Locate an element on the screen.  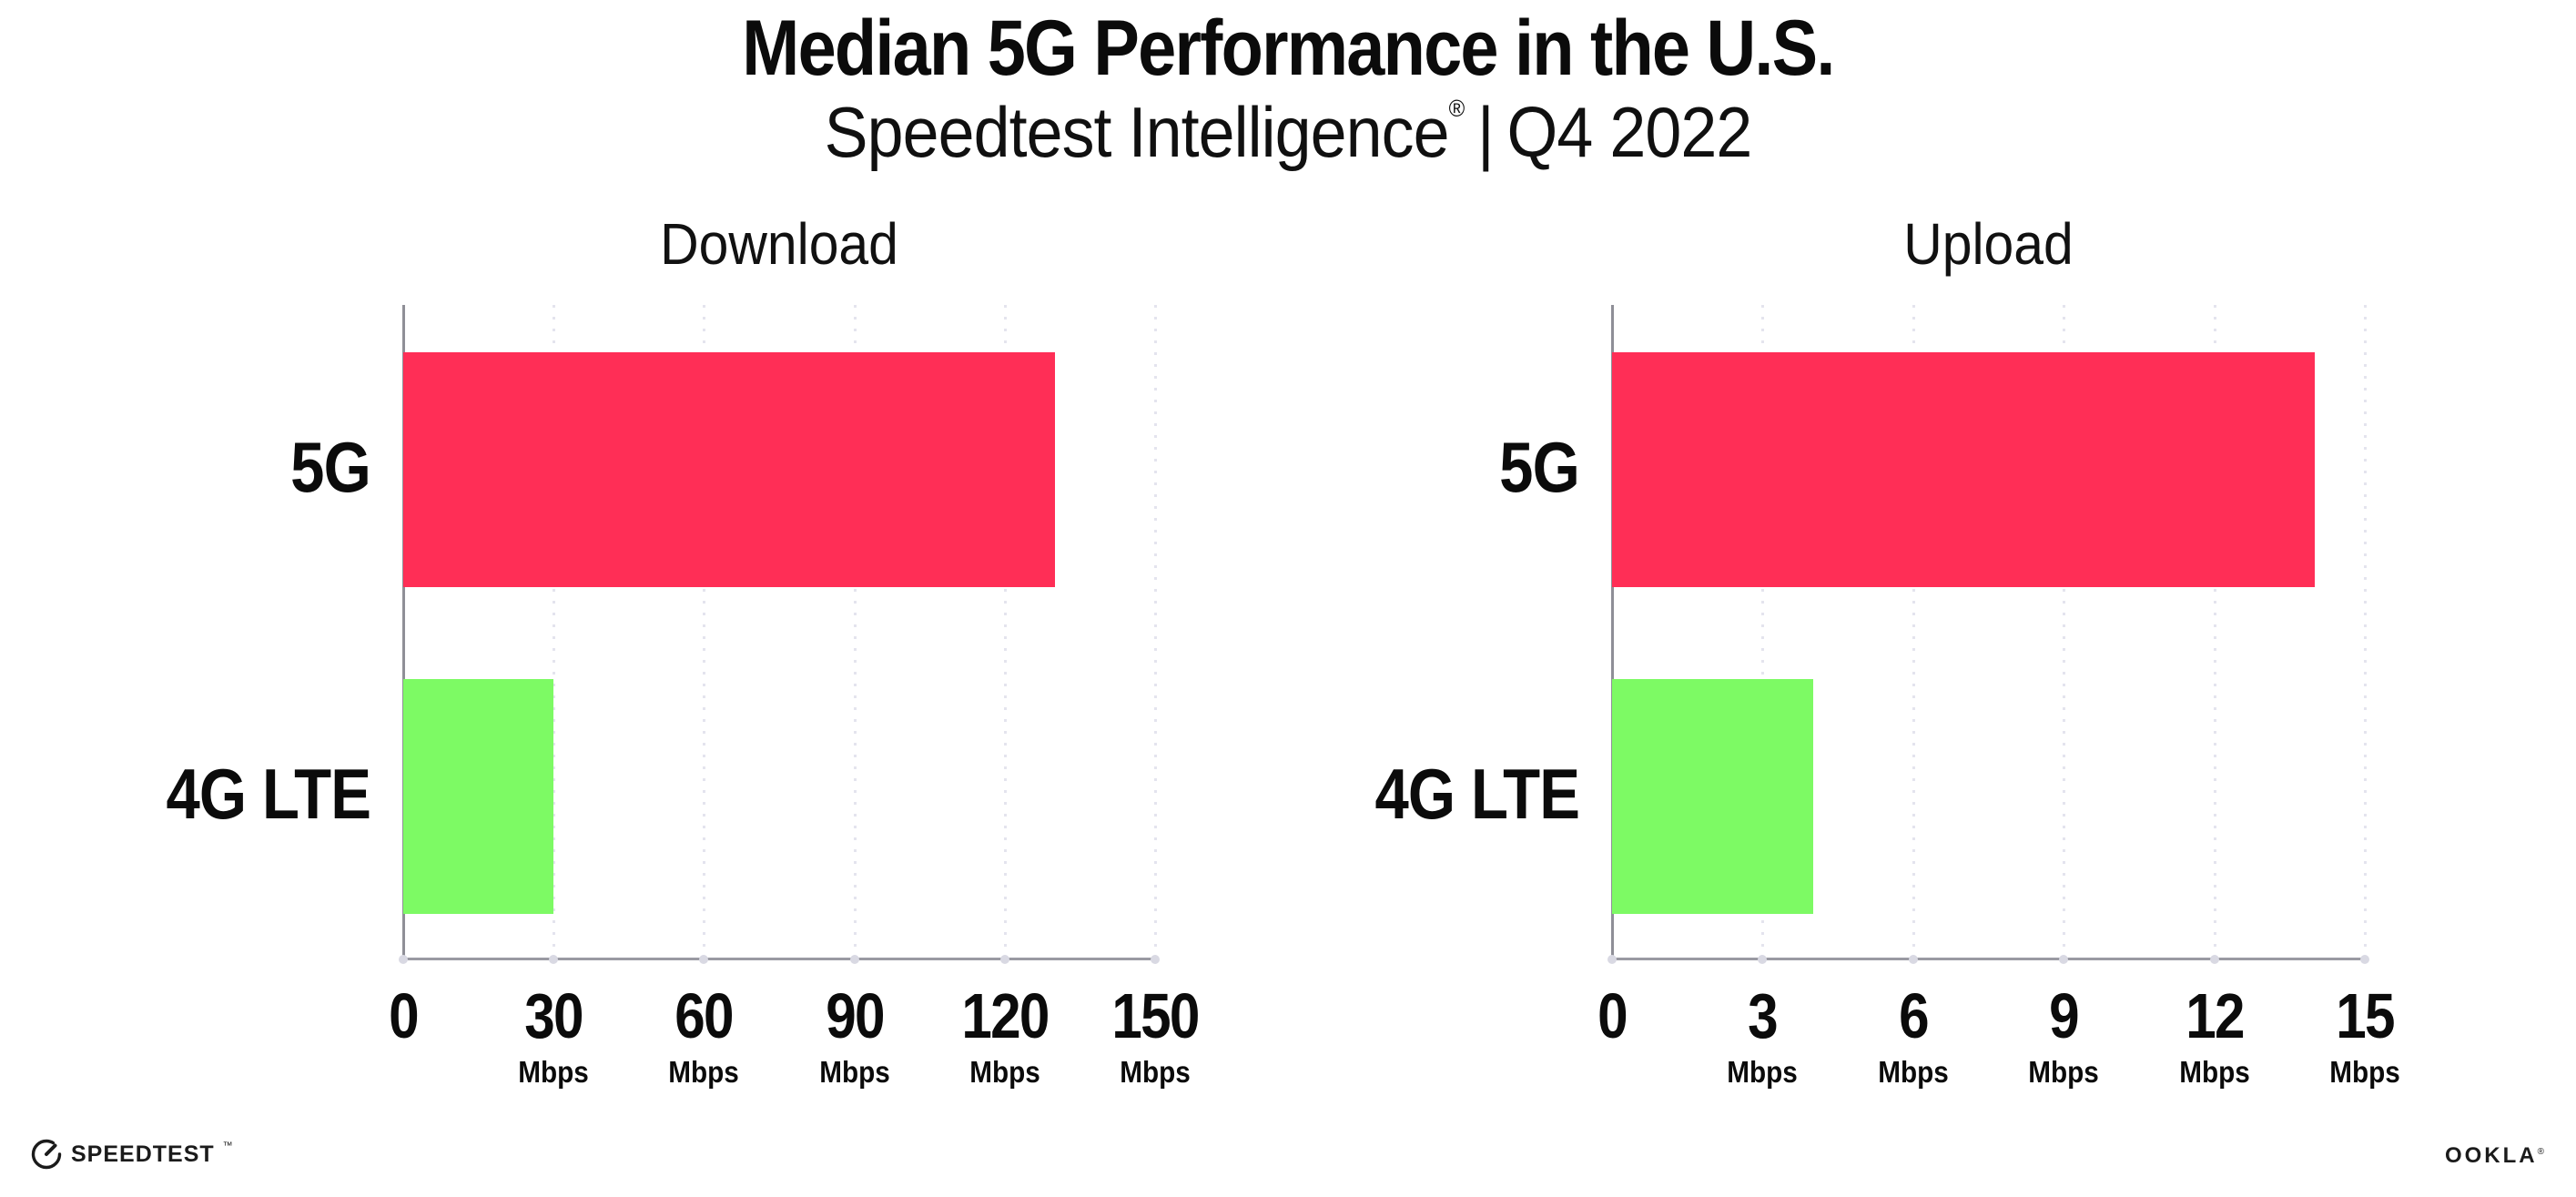
ookla-wordmark: OOKLA is located at coordinates (2491, 1156).